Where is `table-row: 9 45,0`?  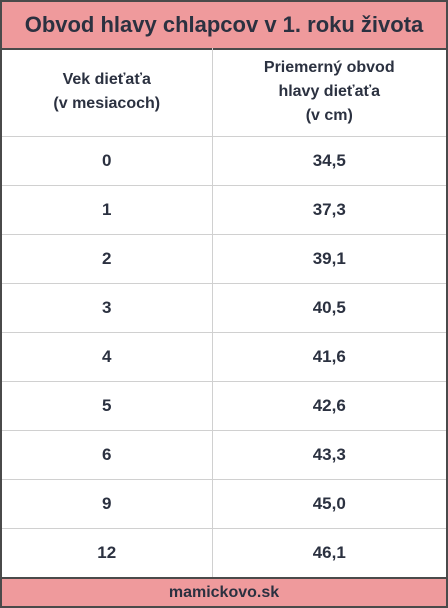
table-row: 9 45,0 is located at coordinates (224, 504).